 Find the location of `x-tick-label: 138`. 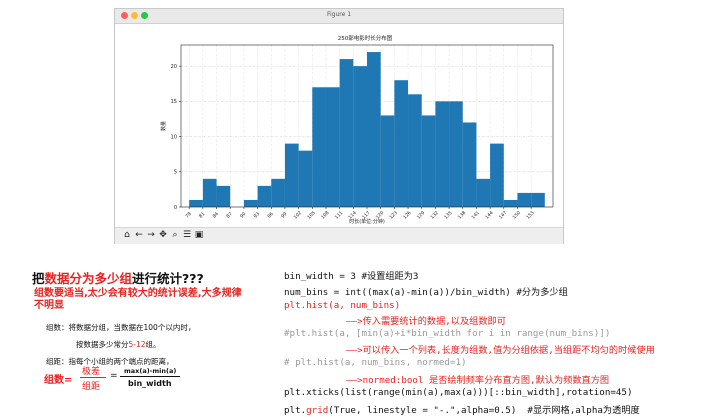

x-tick-label: 138 is located at coordinates (462, 215).